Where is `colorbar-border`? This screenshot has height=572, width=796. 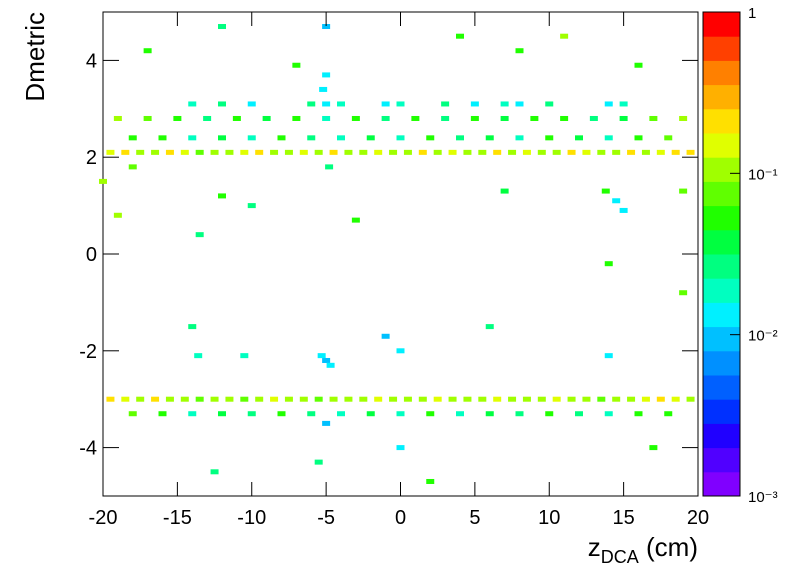 colorbar-border is located at coordinates (721, 254).